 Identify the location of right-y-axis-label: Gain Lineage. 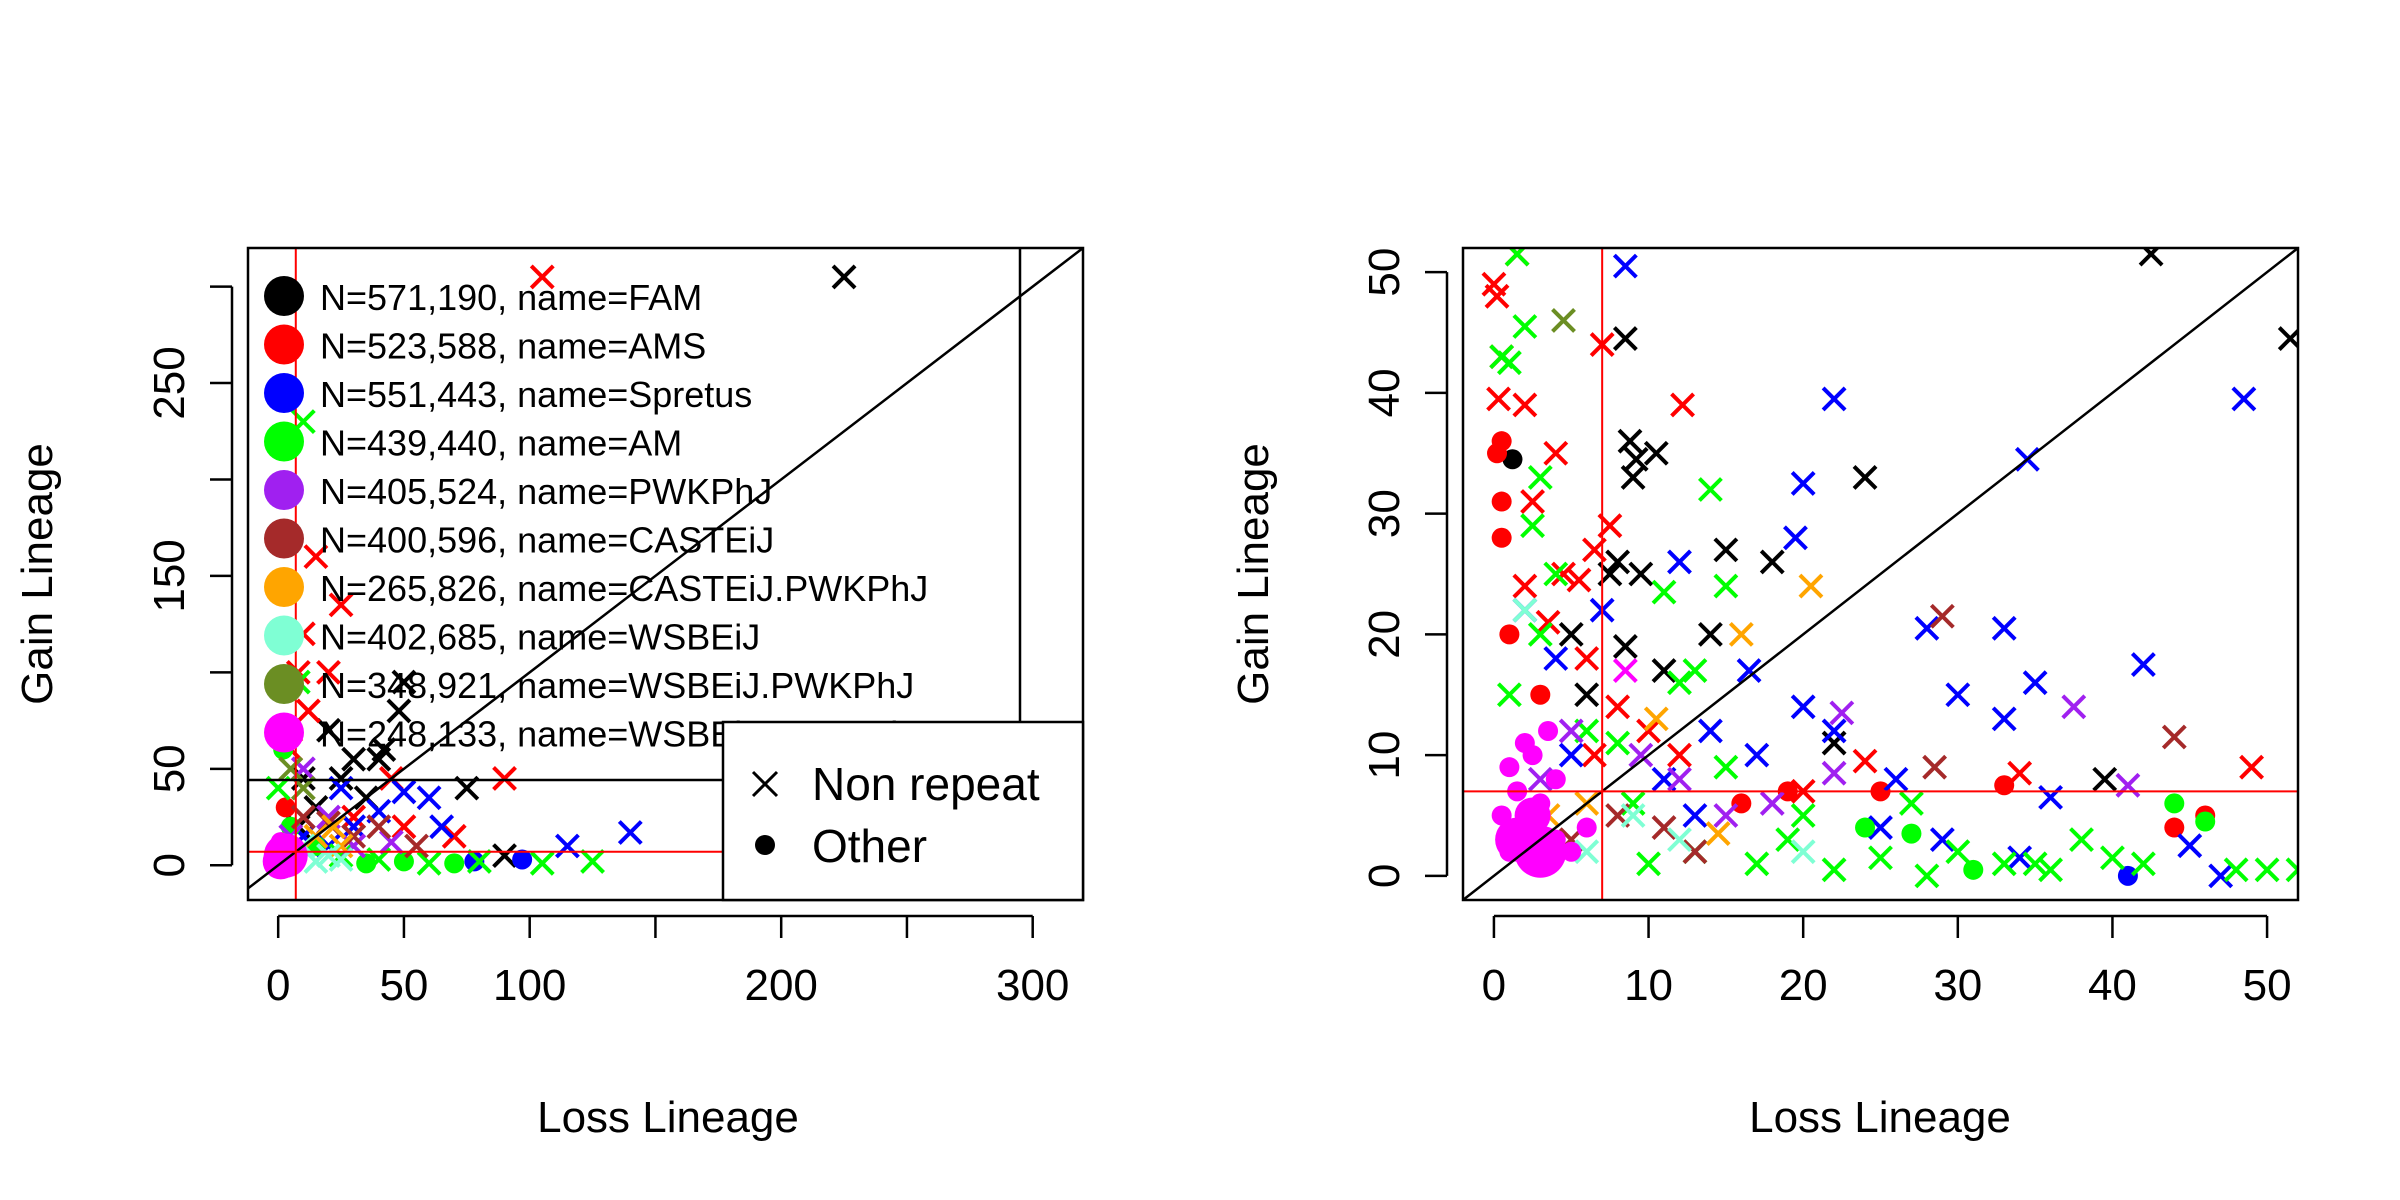
(1253, 574).